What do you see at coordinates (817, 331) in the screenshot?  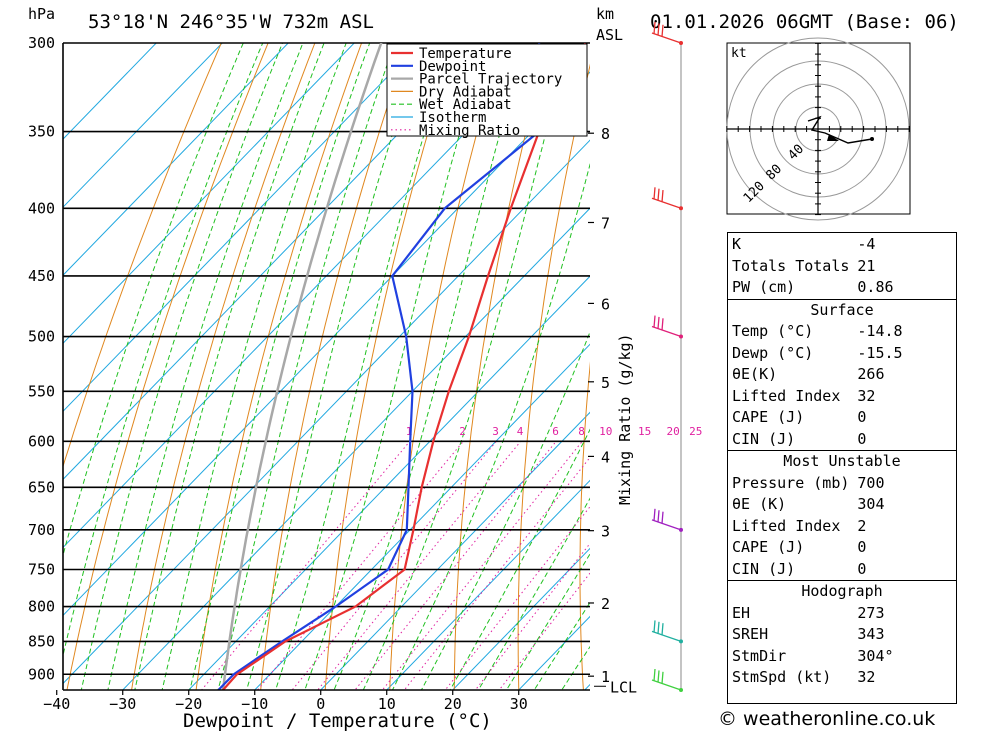 I see `surface-temp-row: Temp (°C) -14.8` at bounding box center [817, 331].